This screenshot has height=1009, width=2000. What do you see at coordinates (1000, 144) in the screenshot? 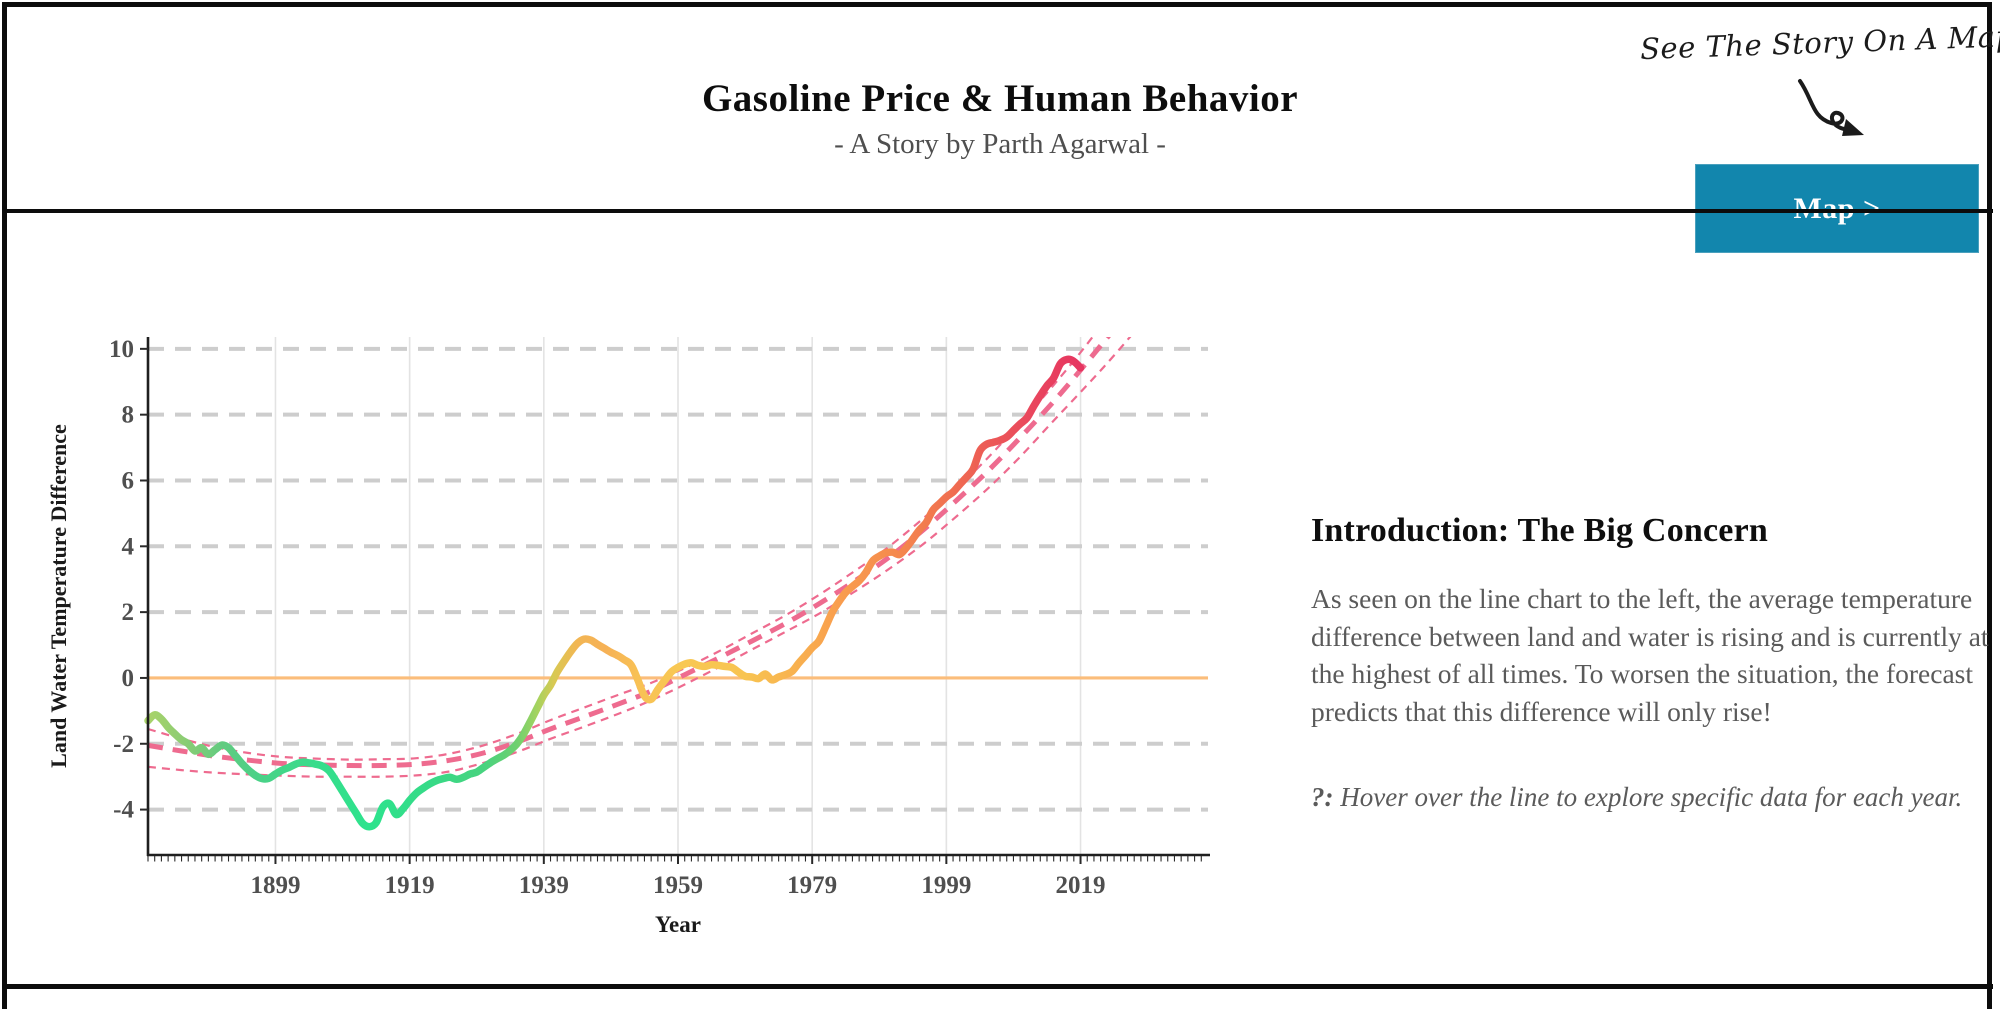
I see `page-subtitle: - A Story by Parth Agarwal -` at bounding box center [1000, 144].